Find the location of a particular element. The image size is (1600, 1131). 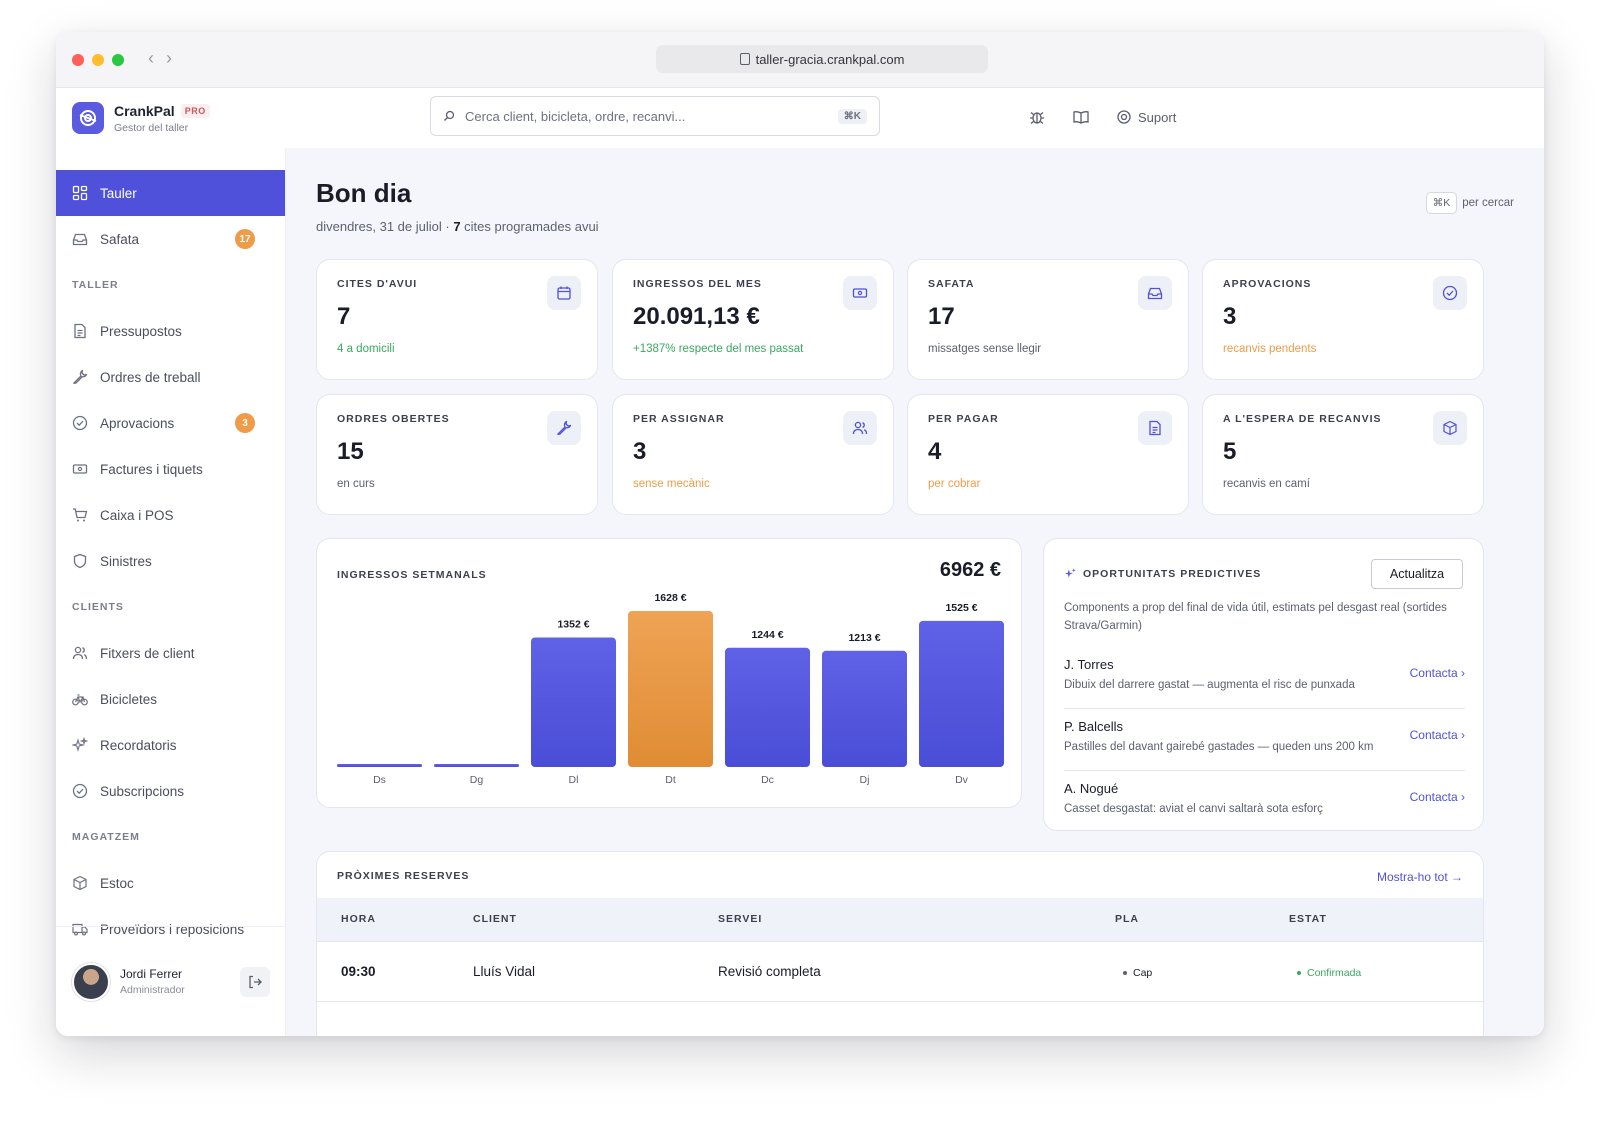

stat-label: ORDRES OBERTES is located at coordinates (393, 419).